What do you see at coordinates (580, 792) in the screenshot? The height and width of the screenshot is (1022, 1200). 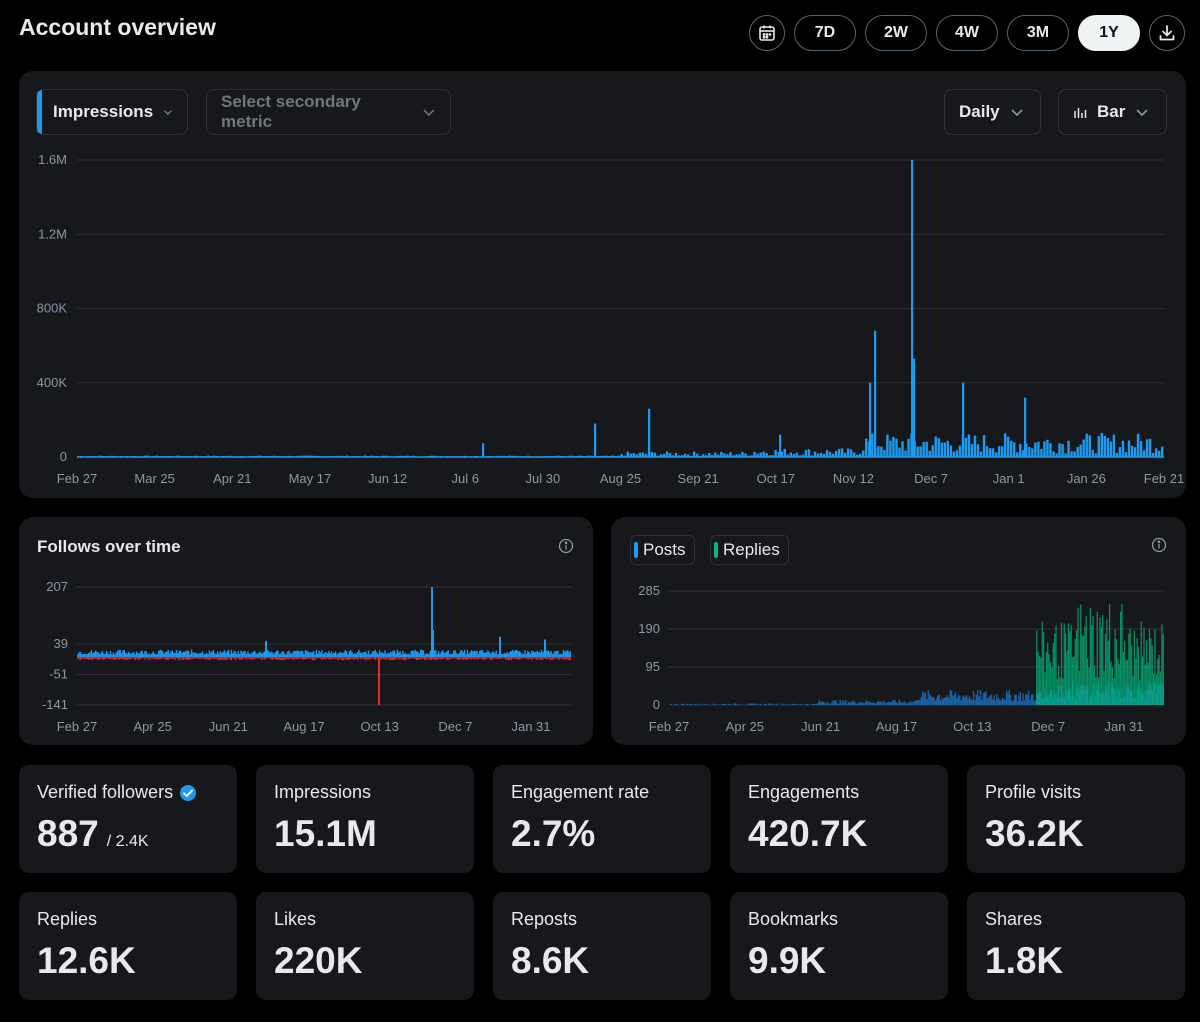 I see `stat-label: Engagement rate` at bounding box center [580, 792].